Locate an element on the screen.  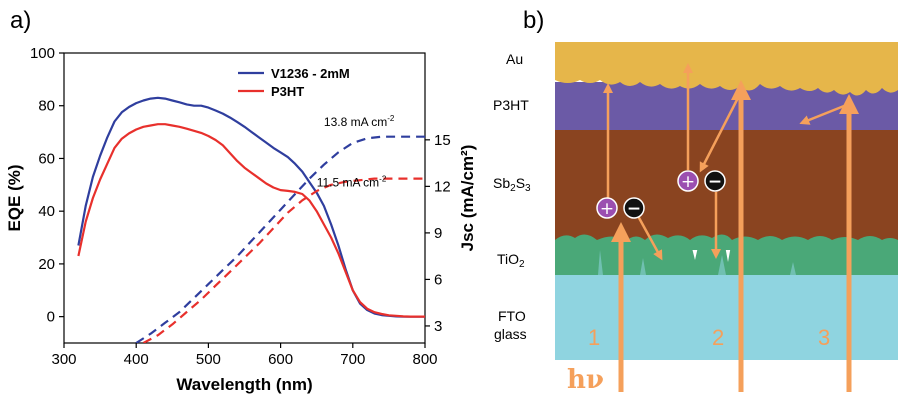
y-axis-label: EQE (%) is located at coordinates (14, 197).